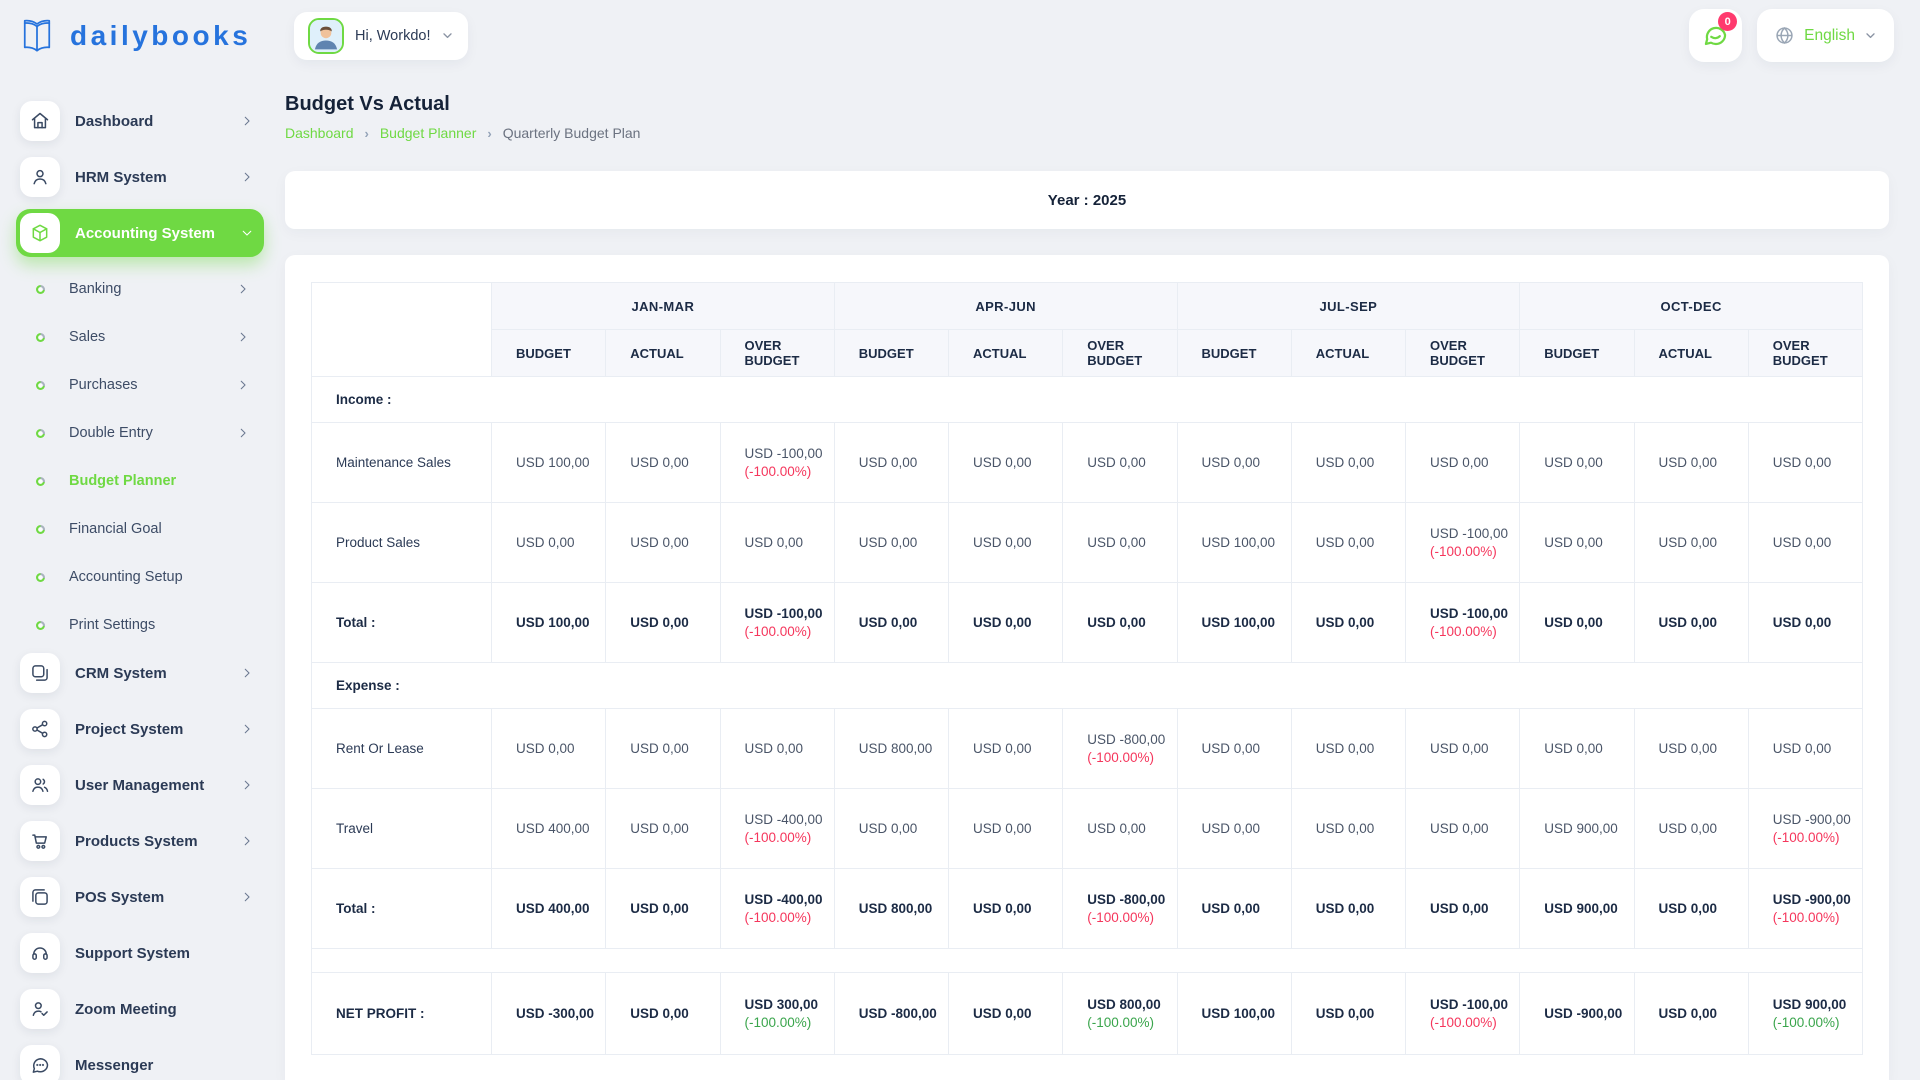  What do you see at coordinates (1716, 35) in the screenshot?
I see `messages-button: 0` at bounding box center [1716, 35].